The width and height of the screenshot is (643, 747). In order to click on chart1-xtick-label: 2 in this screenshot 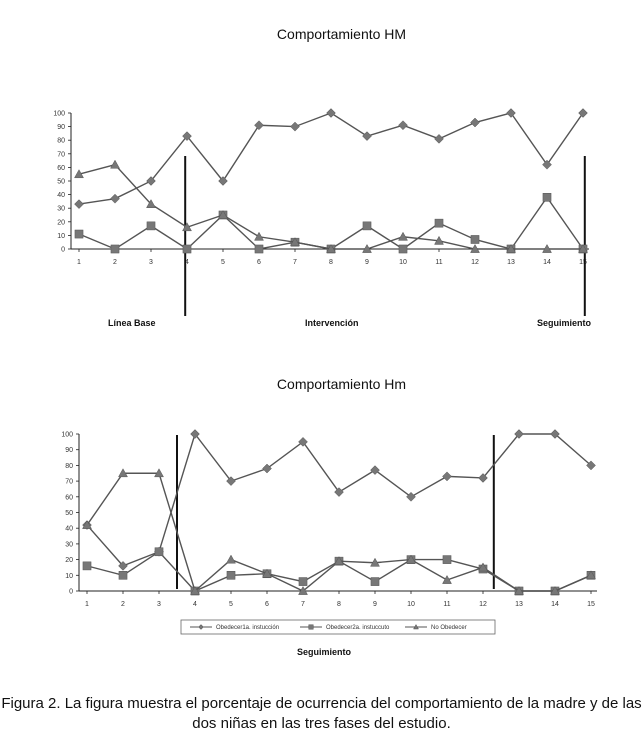, I will do `click(115, 262)`.